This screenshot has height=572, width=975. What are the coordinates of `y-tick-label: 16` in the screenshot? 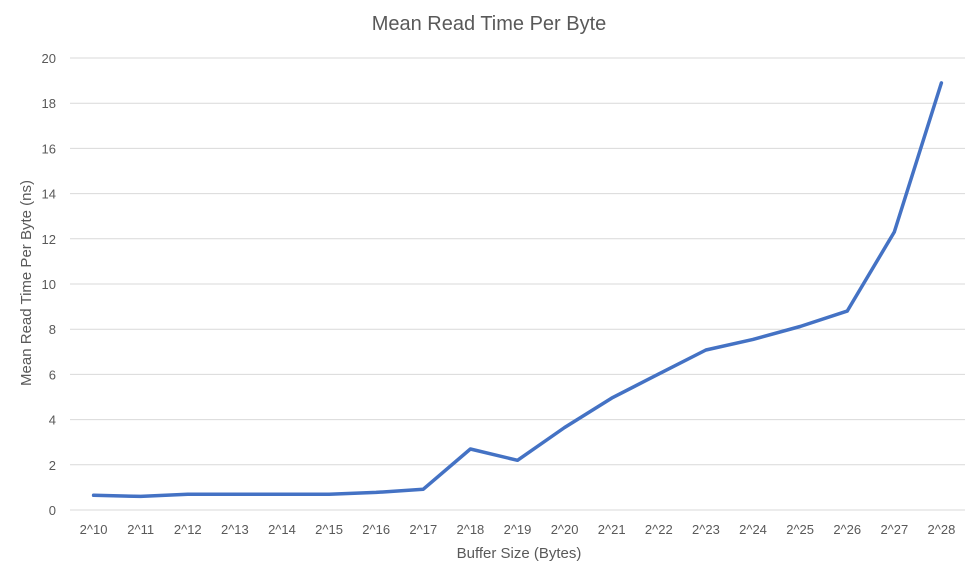 It's located at (49, 148).